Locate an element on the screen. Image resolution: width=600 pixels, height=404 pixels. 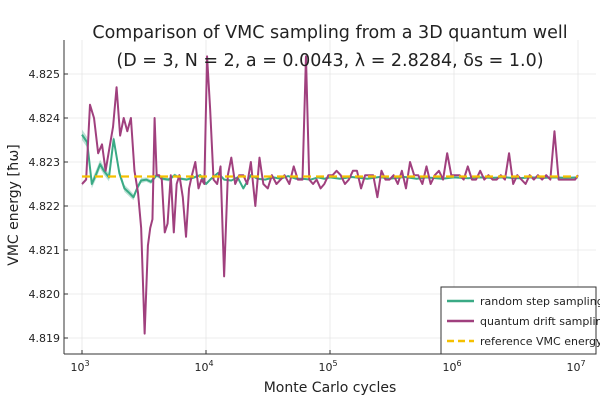
x-tick-label: 10⁶ is located at coordinates (451, 366).